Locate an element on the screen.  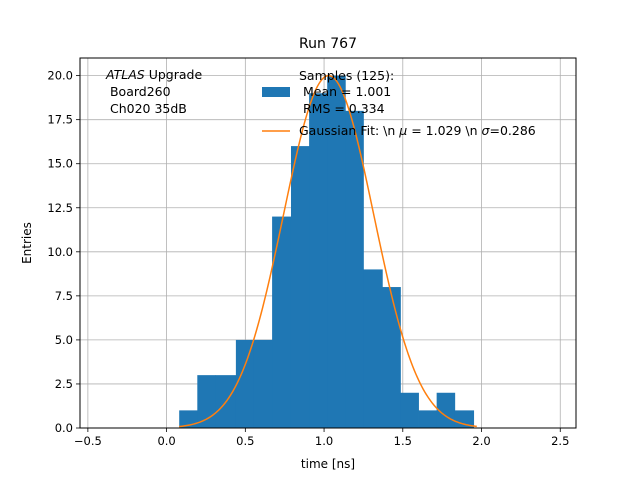
x-axis-ticks: −0.5 0.0 0.5 1.0 1.5 2.0 2.5 is located at coordinates (321, 438).